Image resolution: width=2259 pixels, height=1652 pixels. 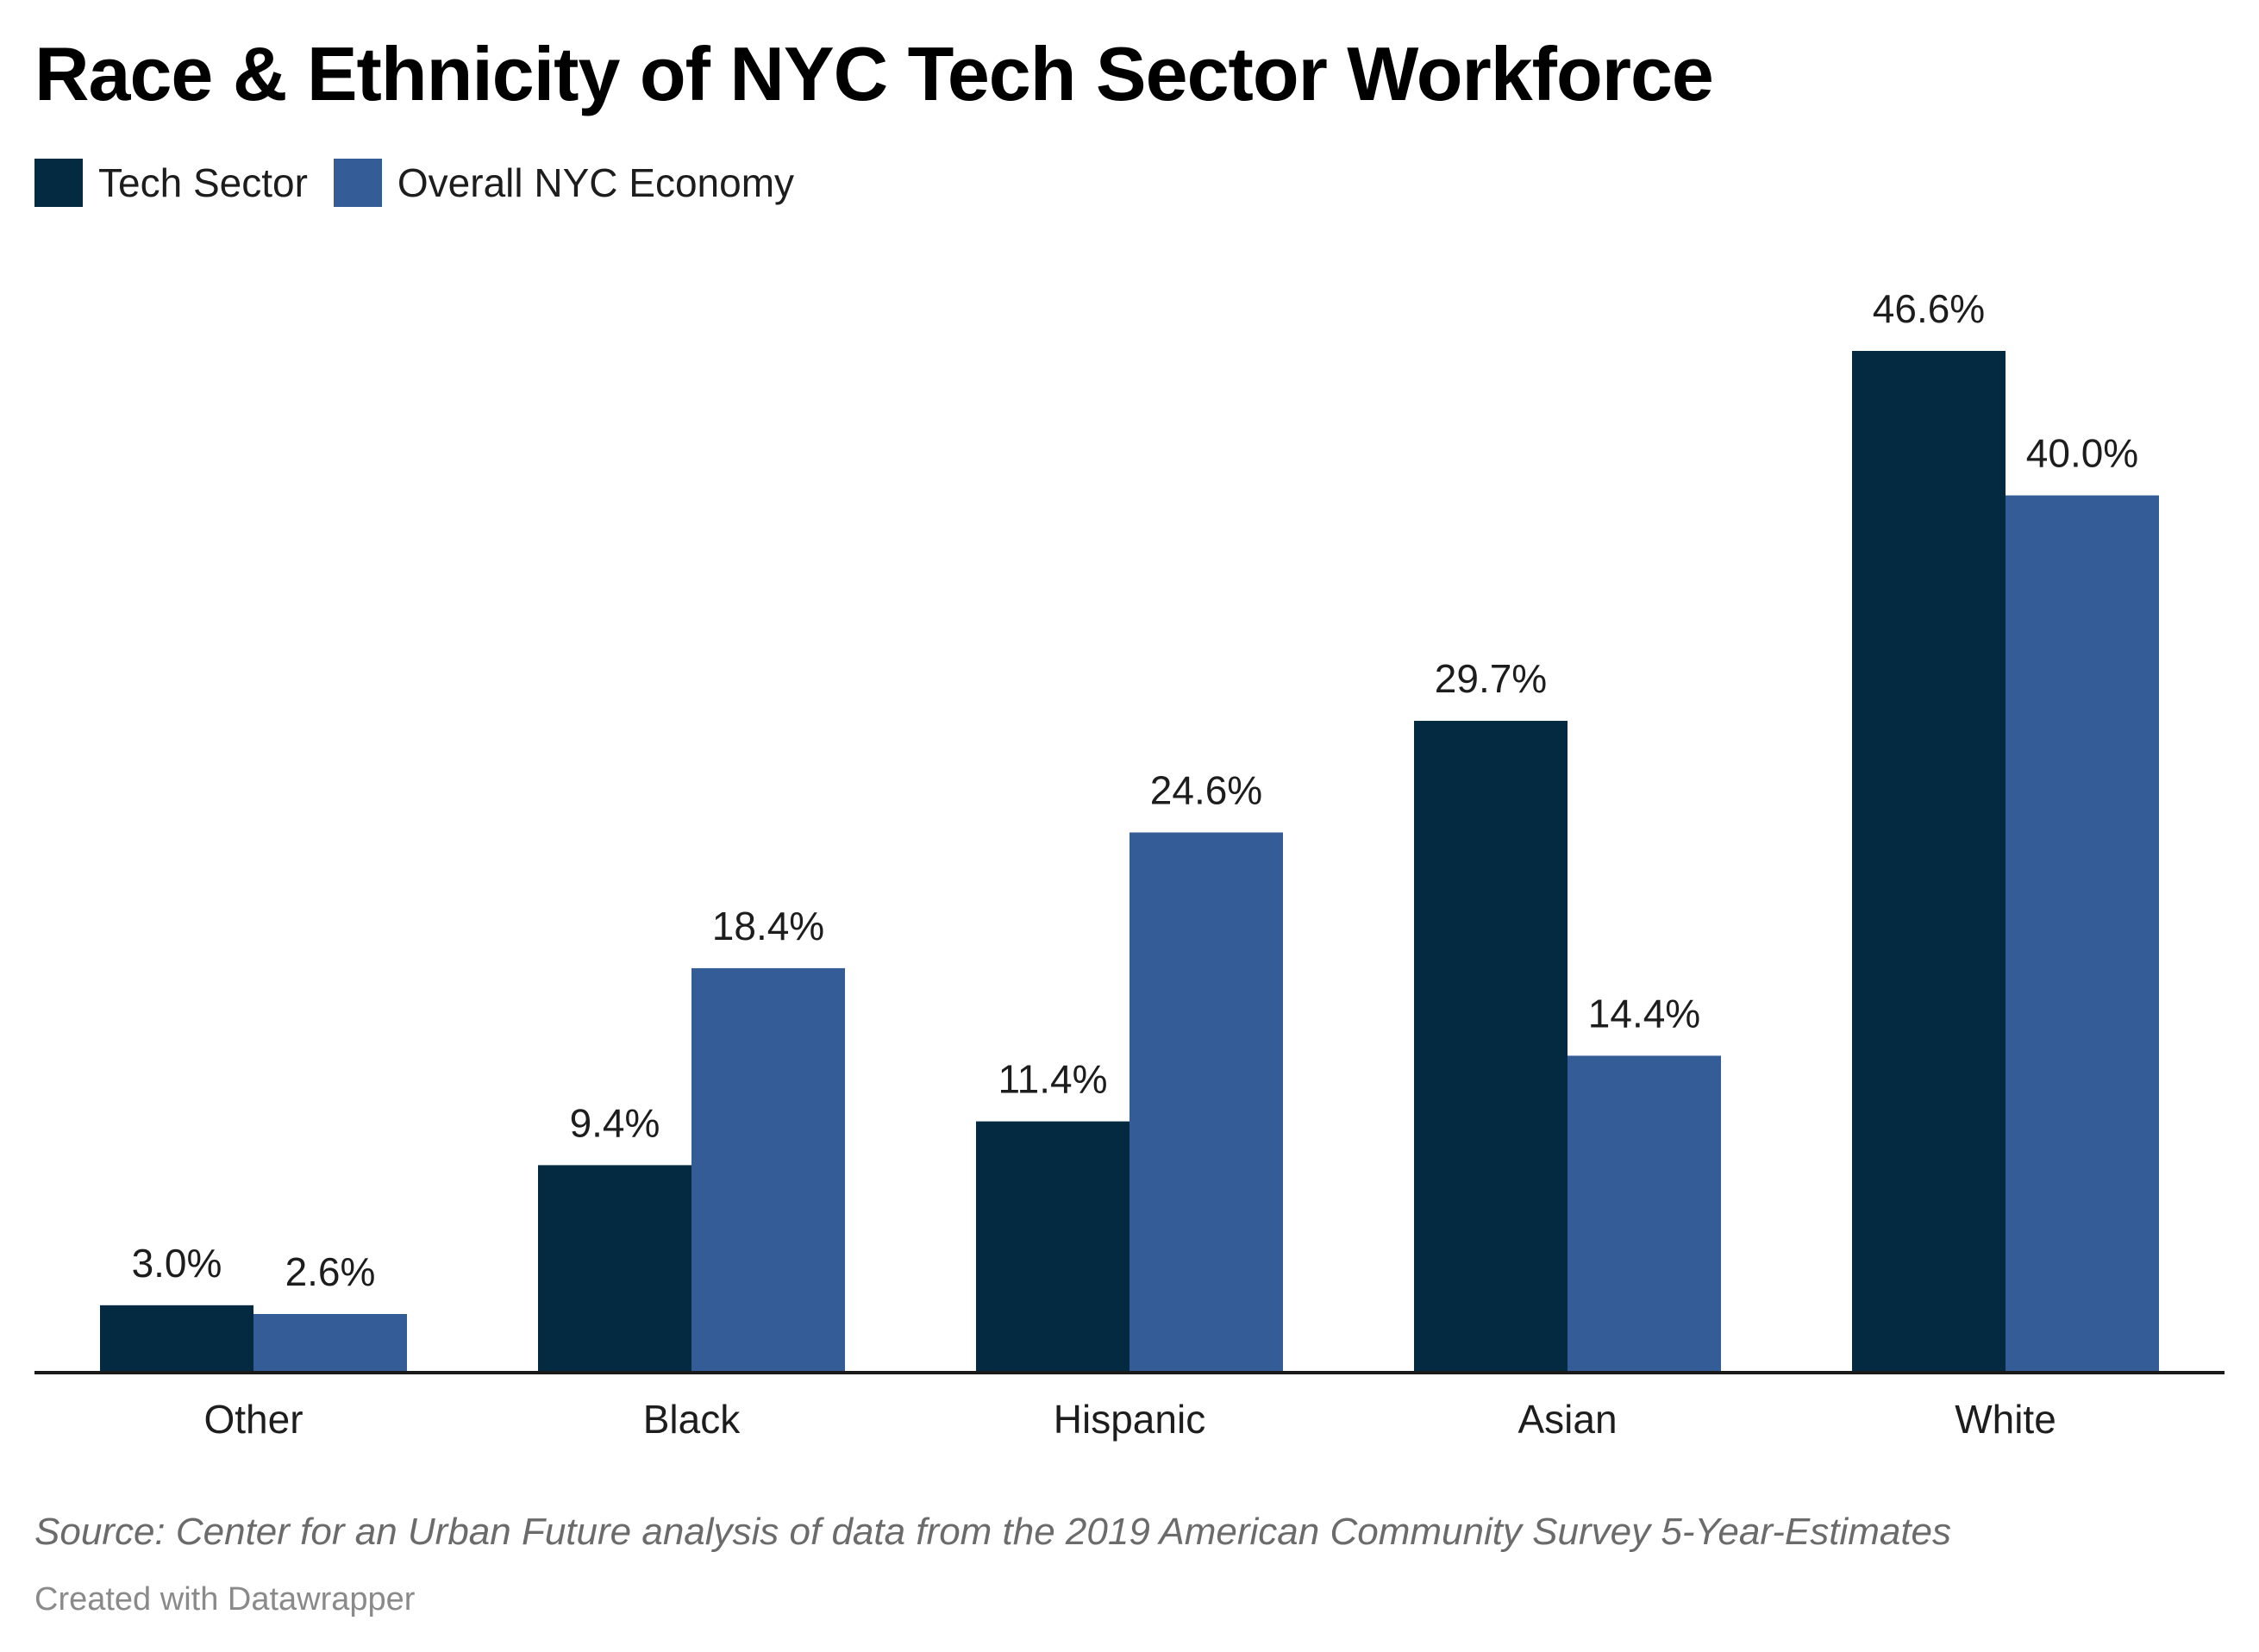 What do you see at coordinates (692, 1419) in the screenshot?
I see `x-tick-label-black: Black` at bounding box center [692, 1419].